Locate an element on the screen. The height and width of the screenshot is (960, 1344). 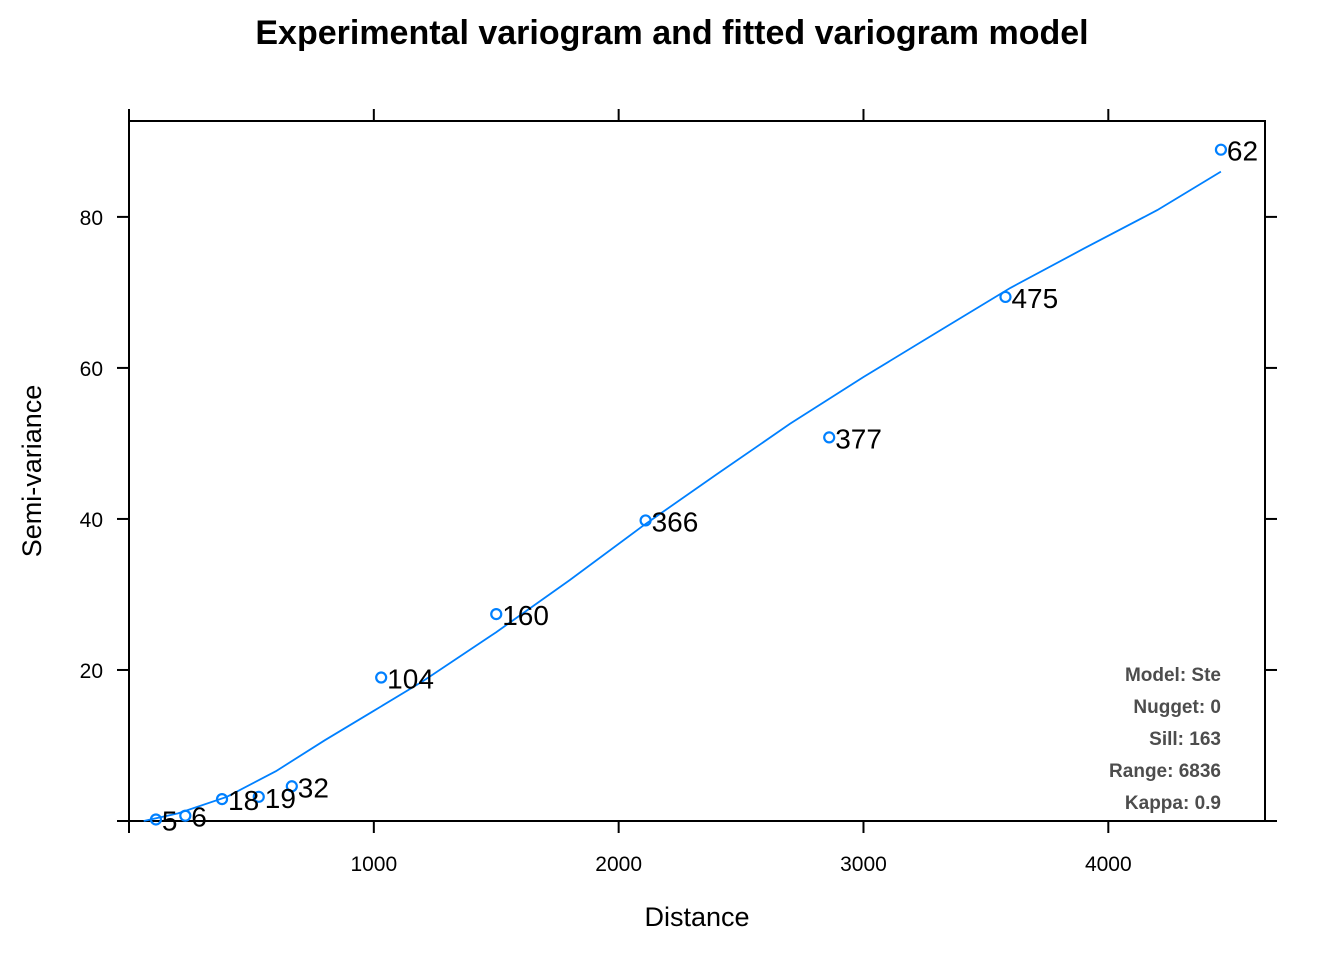
point-count-label: 366 is located at coordinates (675, 521).